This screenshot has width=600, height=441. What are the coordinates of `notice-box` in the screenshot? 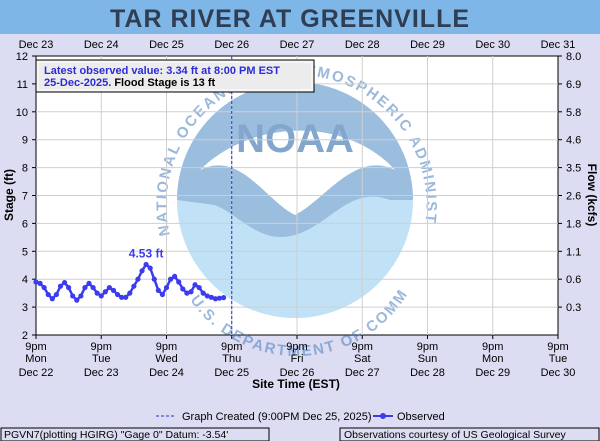 It's located at (175, 76).